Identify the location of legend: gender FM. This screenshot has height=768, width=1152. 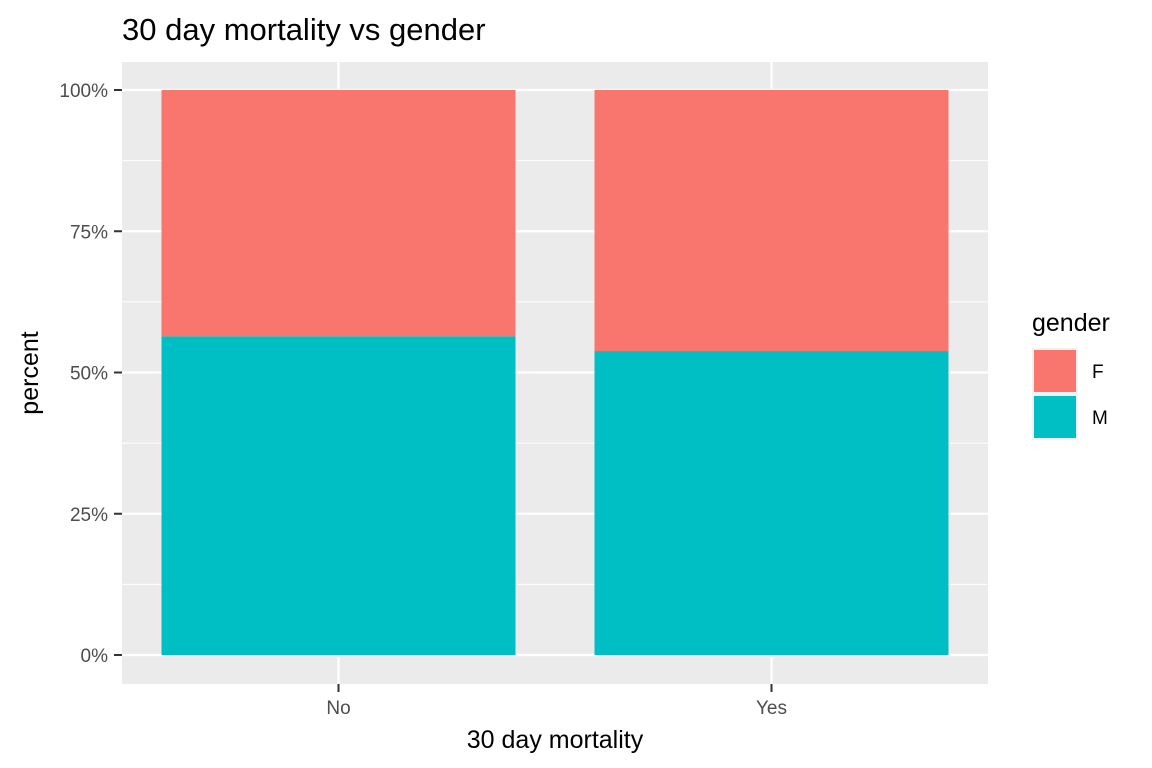
(1071, 374).